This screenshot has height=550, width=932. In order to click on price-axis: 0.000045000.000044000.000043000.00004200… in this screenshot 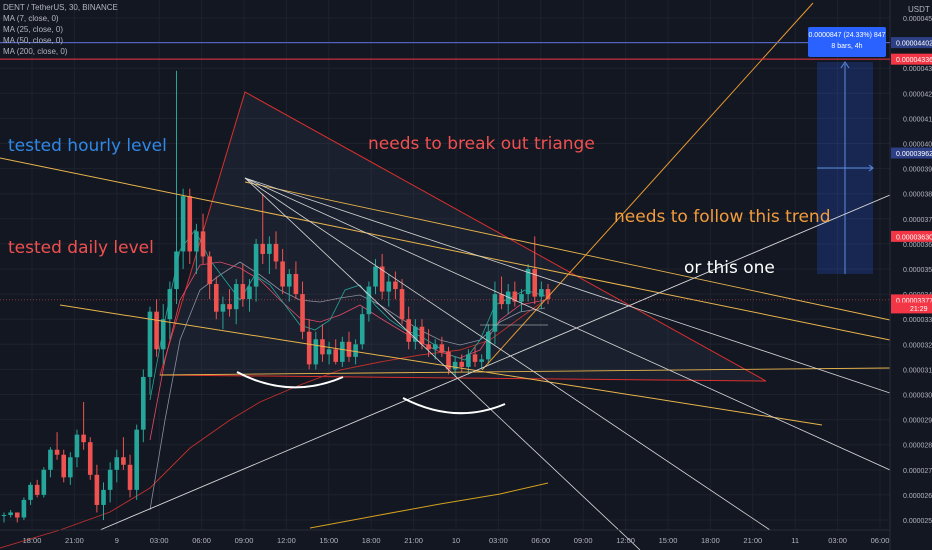, I will do `click(917, 270)`.